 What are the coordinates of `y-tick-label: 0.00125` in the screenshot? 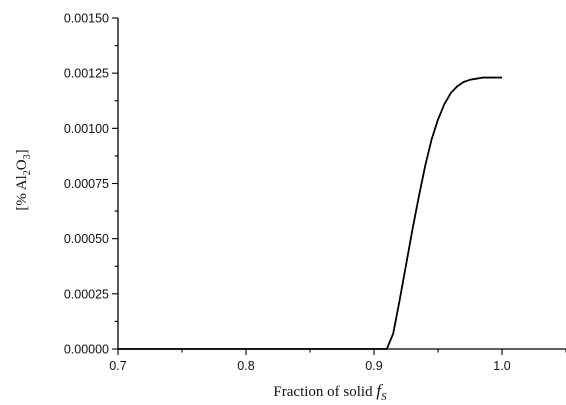 It's located at (86, 74).